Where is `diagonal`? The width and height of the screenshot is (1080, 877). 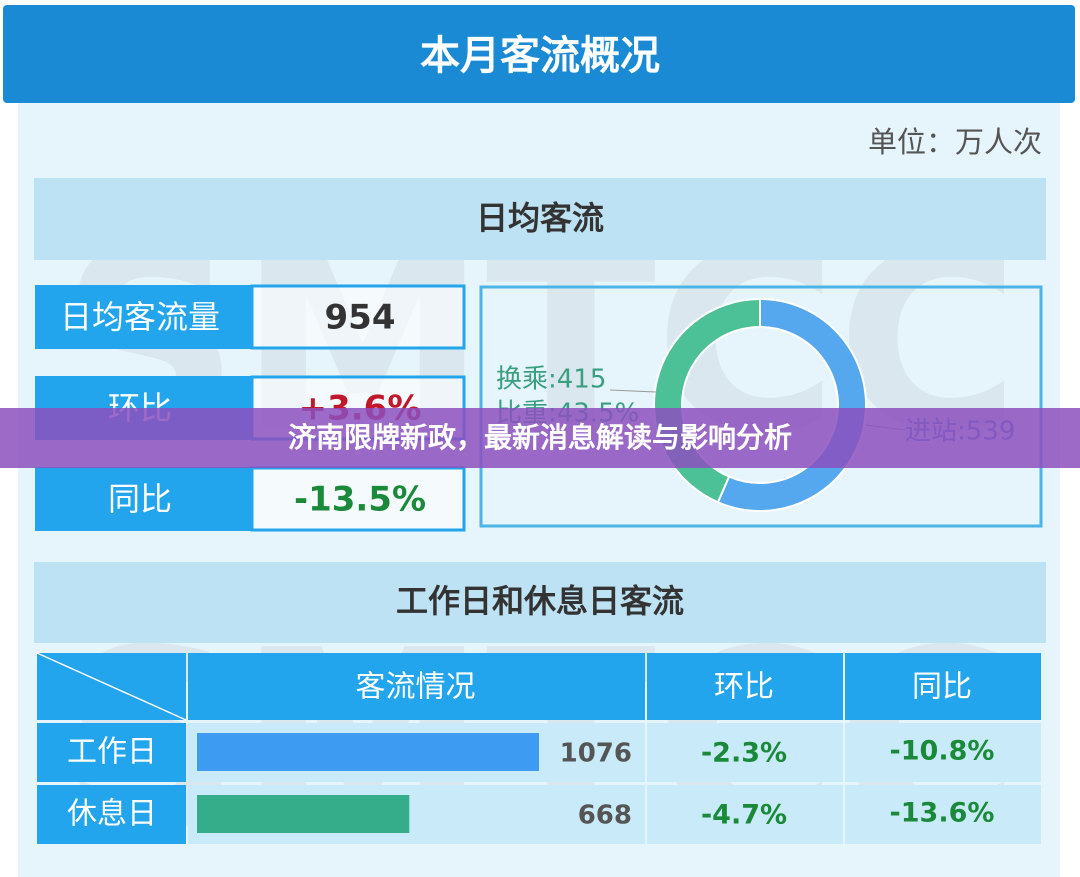 diagonal is located at coordinates (111, 686).